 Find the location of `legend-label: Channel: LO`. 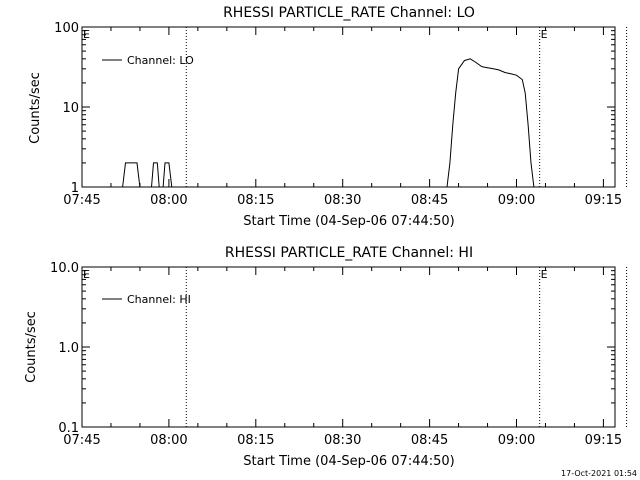

legend-label: Channel: LO is located at coordinates (160, 60).